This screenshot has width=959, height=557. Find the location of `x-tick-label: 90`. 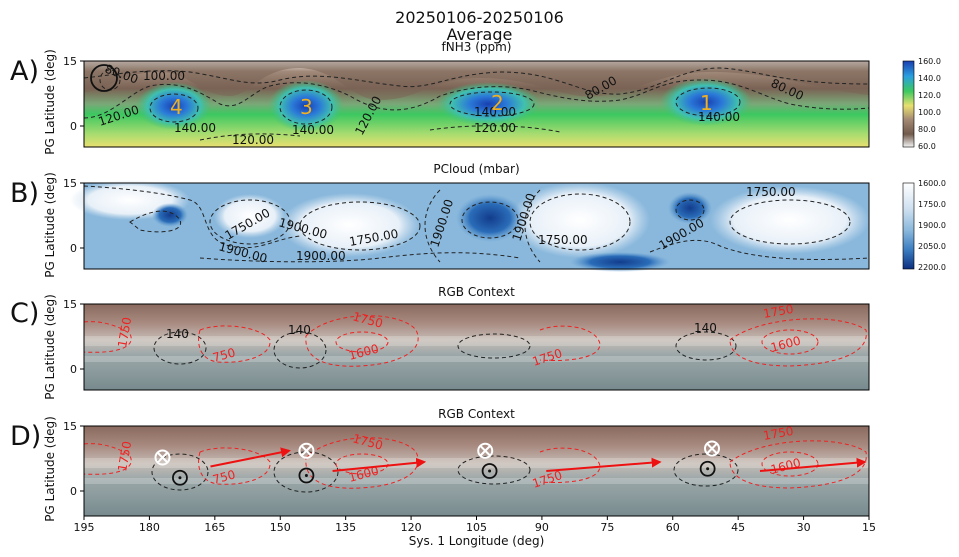

x-tick-label: 90 is located at coordinates (542, 527).